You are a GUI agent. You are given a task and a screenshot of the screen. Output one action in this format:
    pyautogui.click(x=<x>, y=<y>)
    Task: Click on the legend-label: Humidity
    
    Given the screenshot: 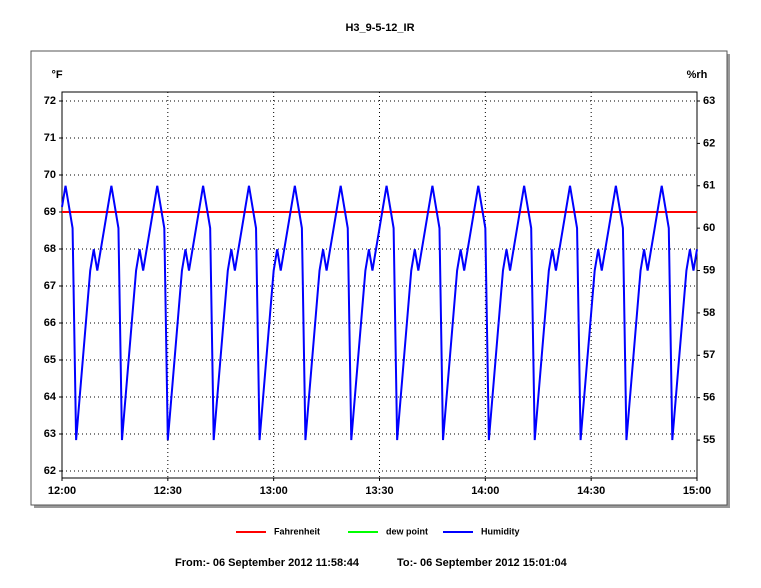 What is the action you would take?
    pyautogui.click(x=500, y=531)
    